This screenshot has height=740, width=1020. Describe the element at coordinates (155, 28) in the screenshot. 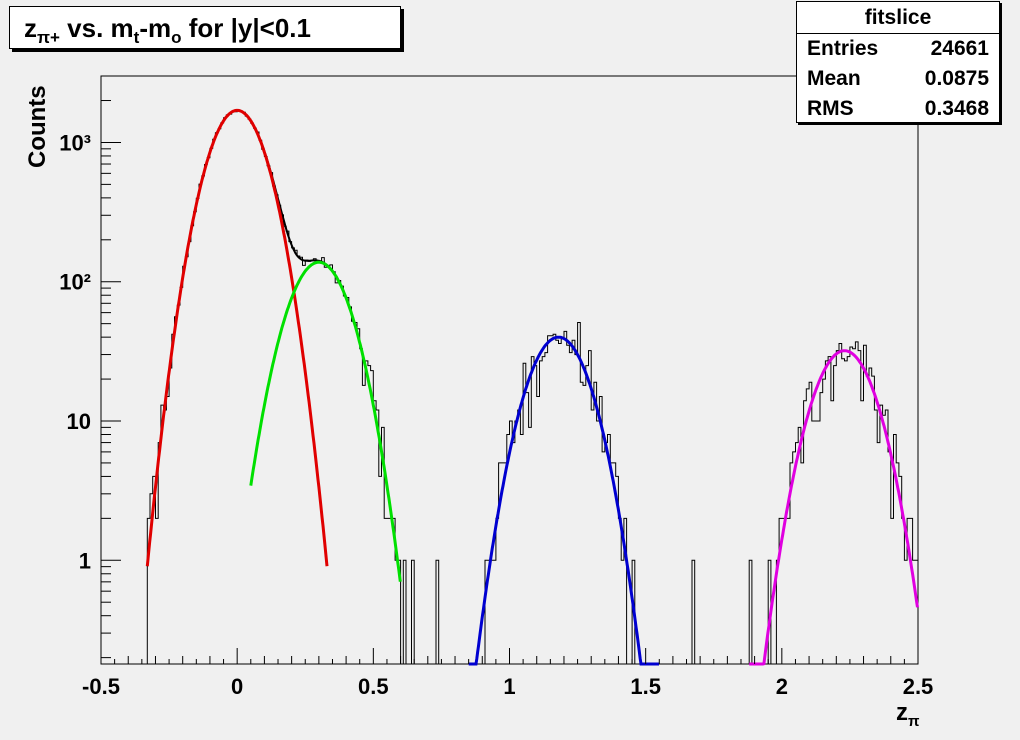

I see `title-m: -m` at that location.